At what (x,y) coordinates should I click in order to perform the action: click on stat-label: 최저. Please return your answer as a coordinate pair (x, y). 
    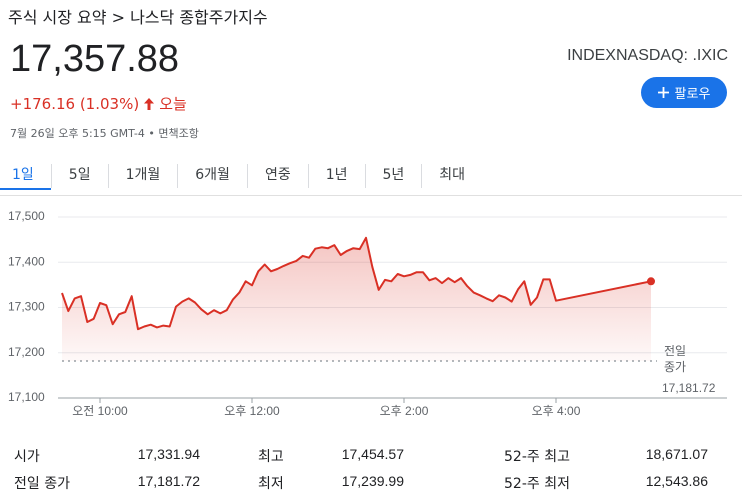
    Looking at the image, I should click on (271, 484).